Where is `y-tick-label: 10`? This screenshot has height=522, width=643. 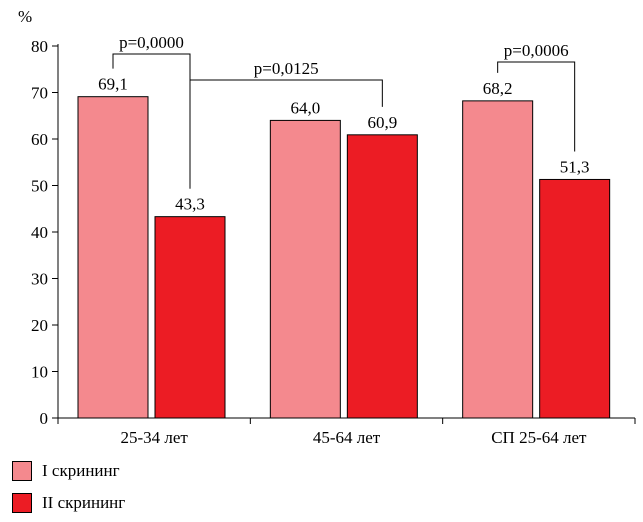 y-tick-label: 10 is located at coordinates (39, 372).